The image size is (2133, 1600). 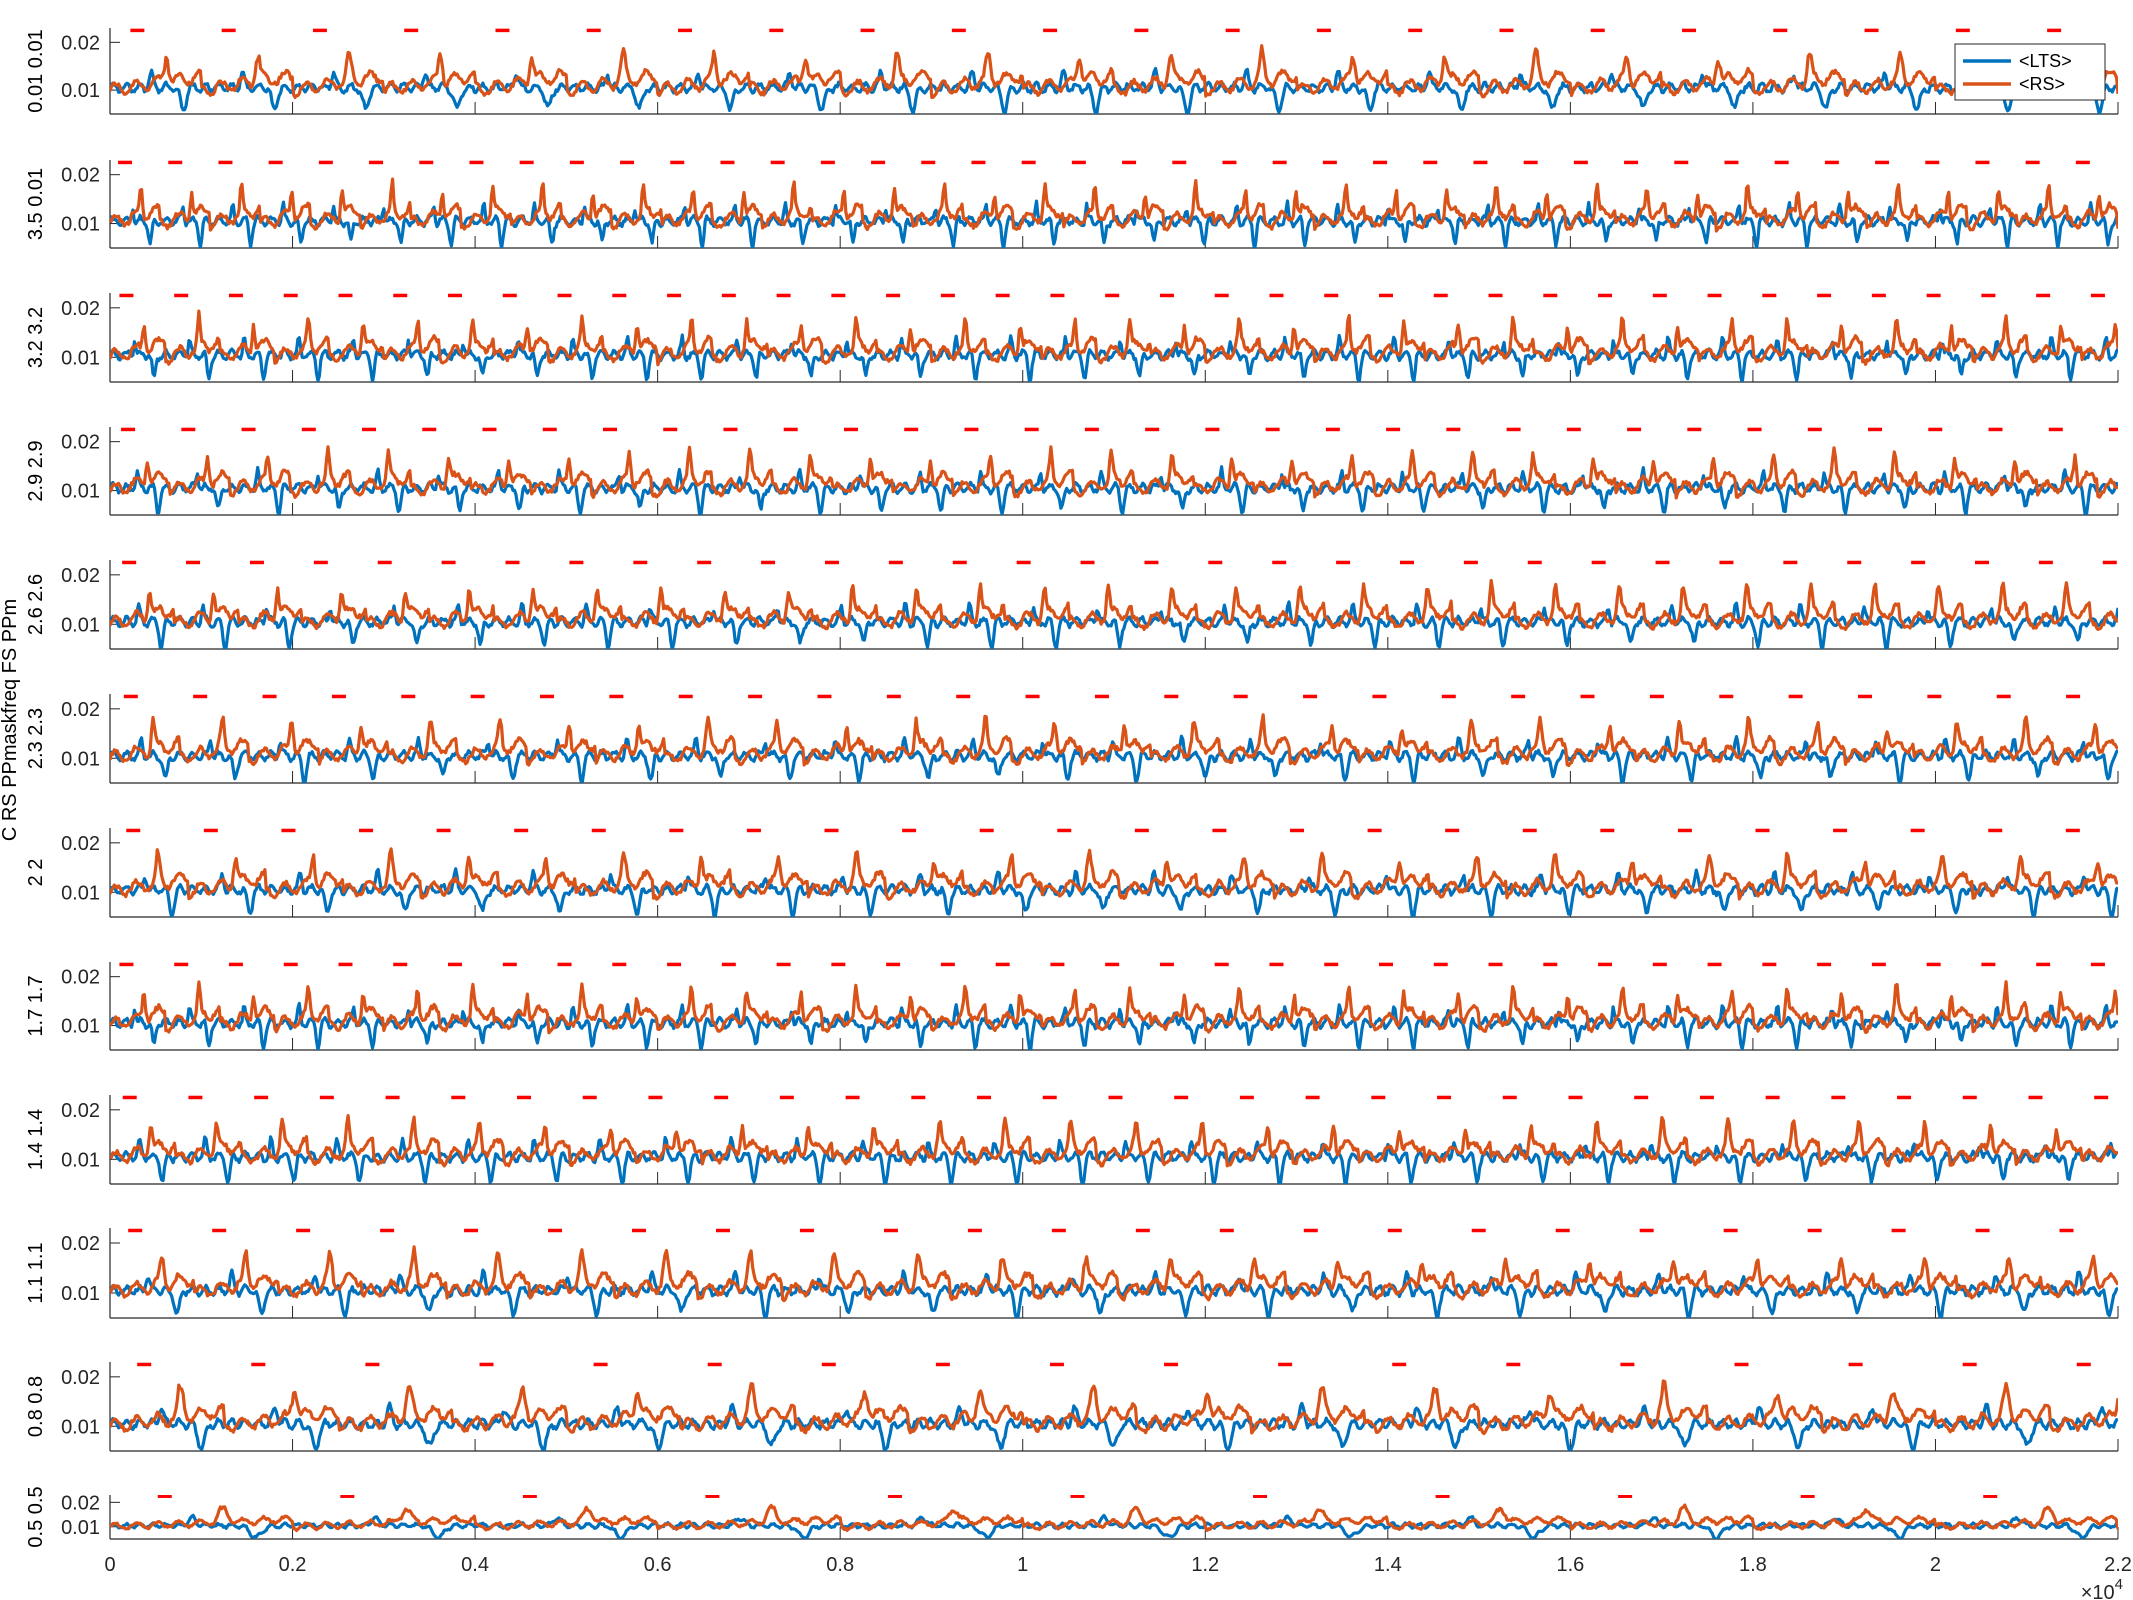 What do you see at coordinates (36, 1516) in the screenshot?
I see `panel-row-label: 0.5 0.5` at bounding box center [36, 1516].